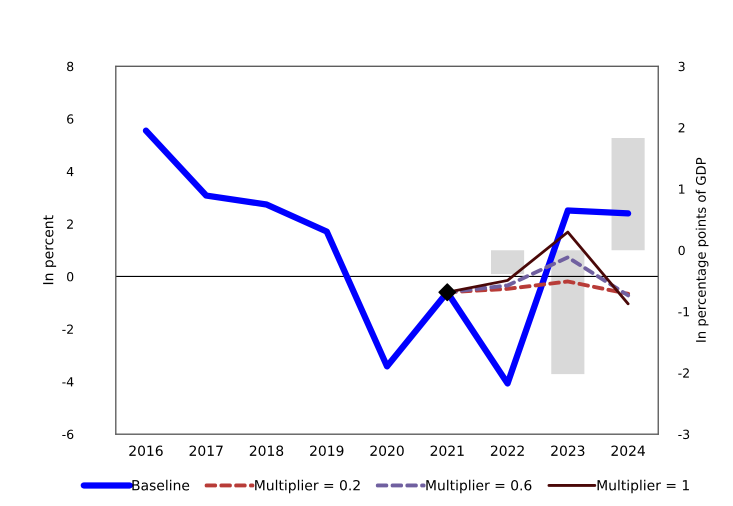 The width and height of the screenshot is (733, 506). I want to click on y2-tick-label: -3, so click(684, 435).